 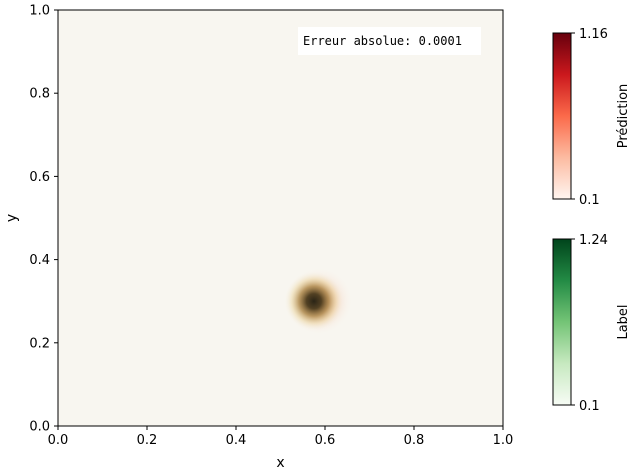 I want to click on colorbar-prediction-max-label: 1.16, so click(x=593, y=34).